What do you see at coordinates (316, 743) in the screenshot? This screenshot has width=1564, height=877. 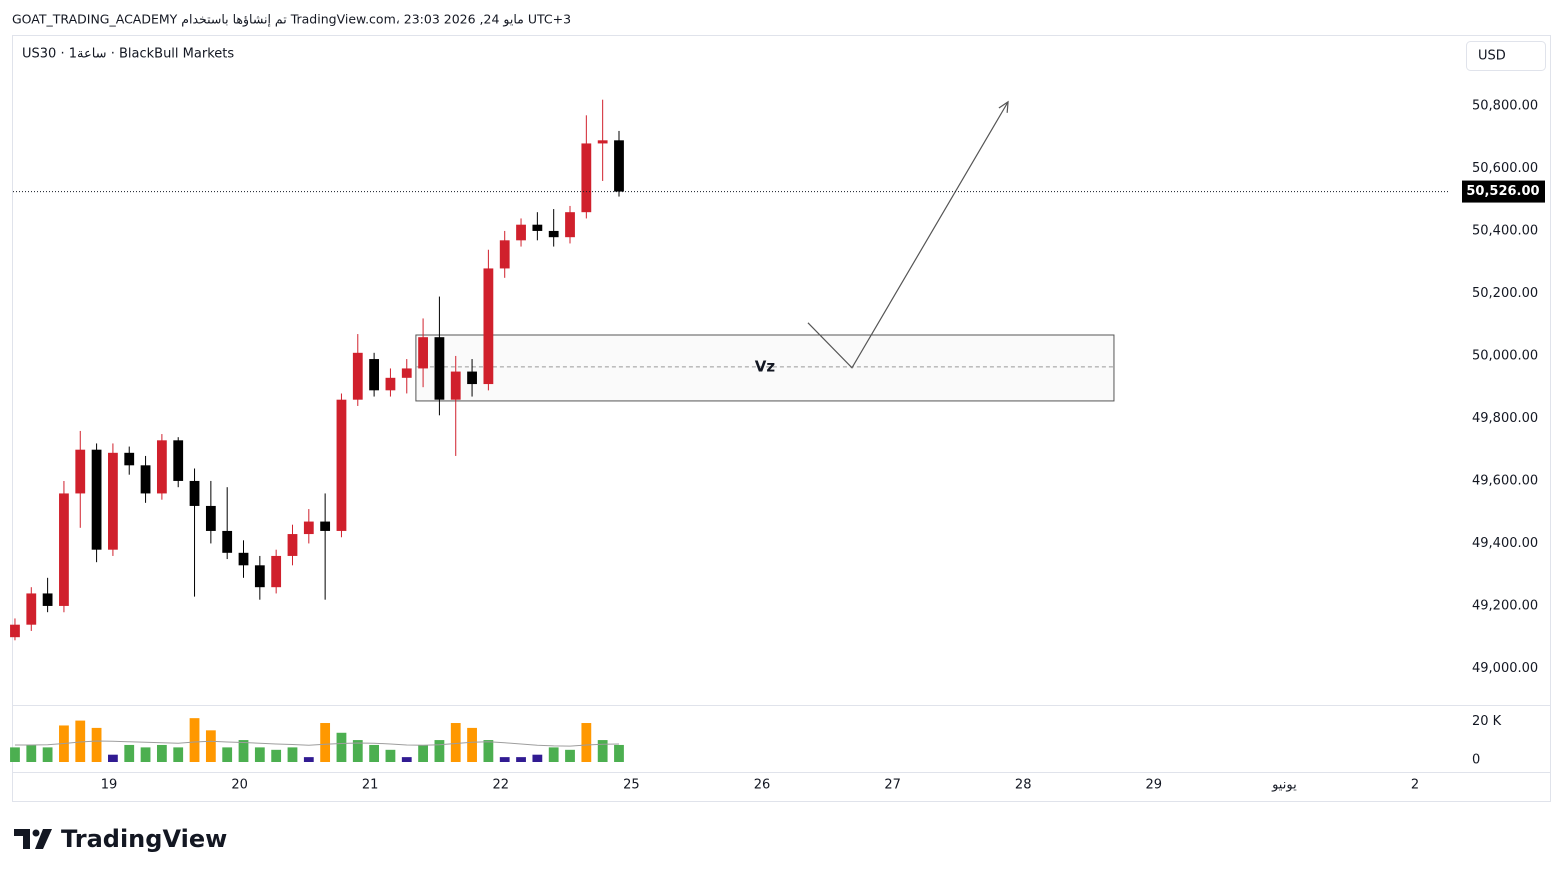 I see `volume-ma` at bounding box center [316, 743].